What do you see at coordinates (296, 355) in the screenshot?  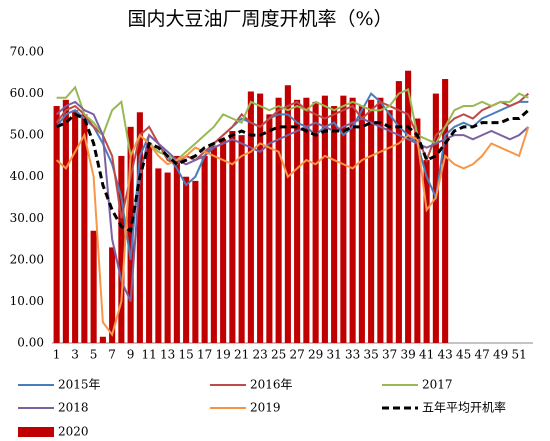 I see `x-tick-label: 27` at bounding box center [296, 355].